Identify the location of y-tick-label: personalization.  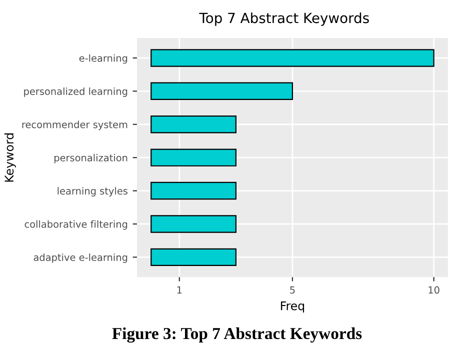
(91, 159).